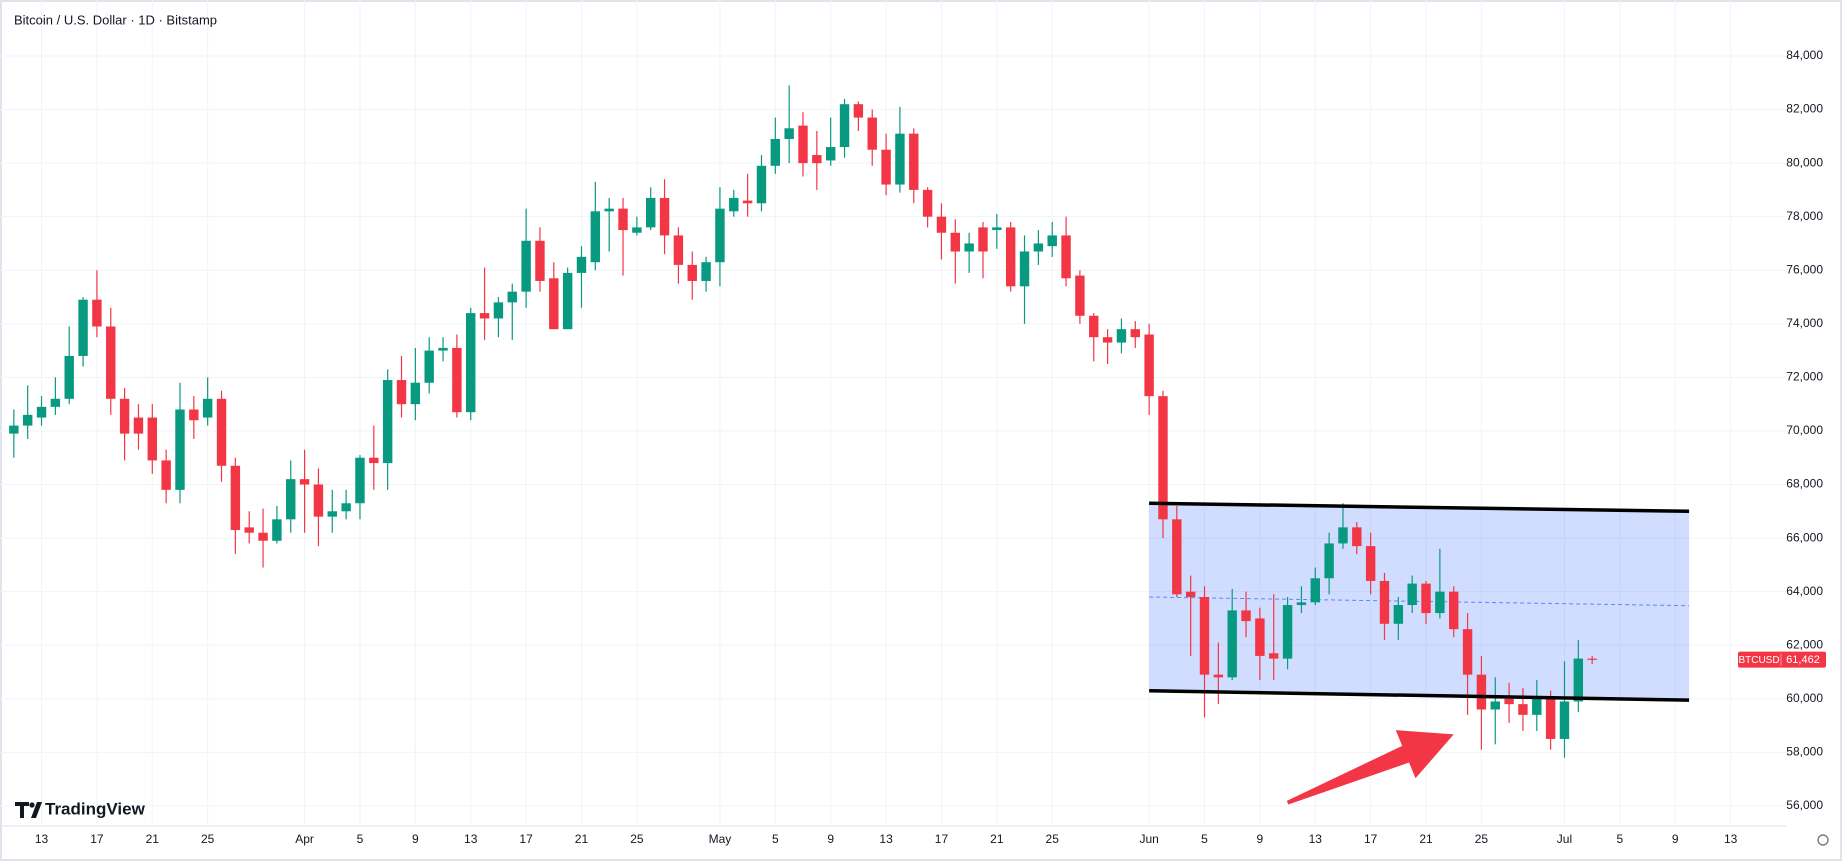 The image size is (1842, 861). Describe the element at coordinates (1419, 507) in the screenshot. I see `channel-upper-line` at that location.